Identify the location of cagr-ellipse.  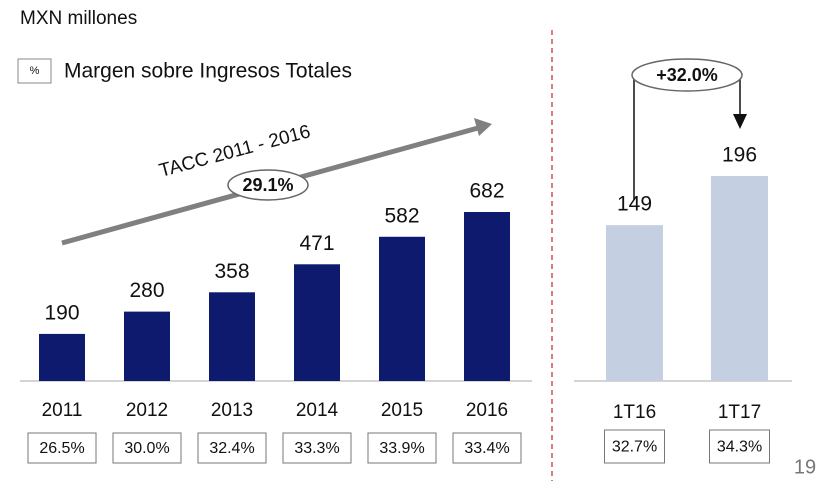
(268, 185).